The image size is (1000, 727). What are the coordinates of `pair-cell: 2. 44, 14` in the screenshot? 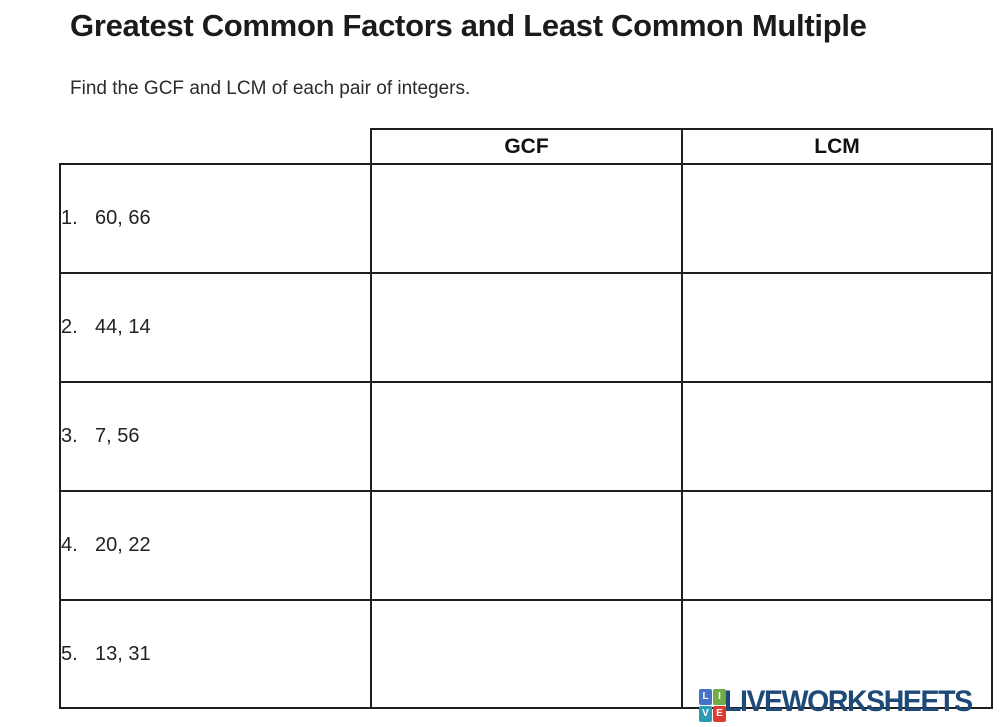 It's located at (215, 327).